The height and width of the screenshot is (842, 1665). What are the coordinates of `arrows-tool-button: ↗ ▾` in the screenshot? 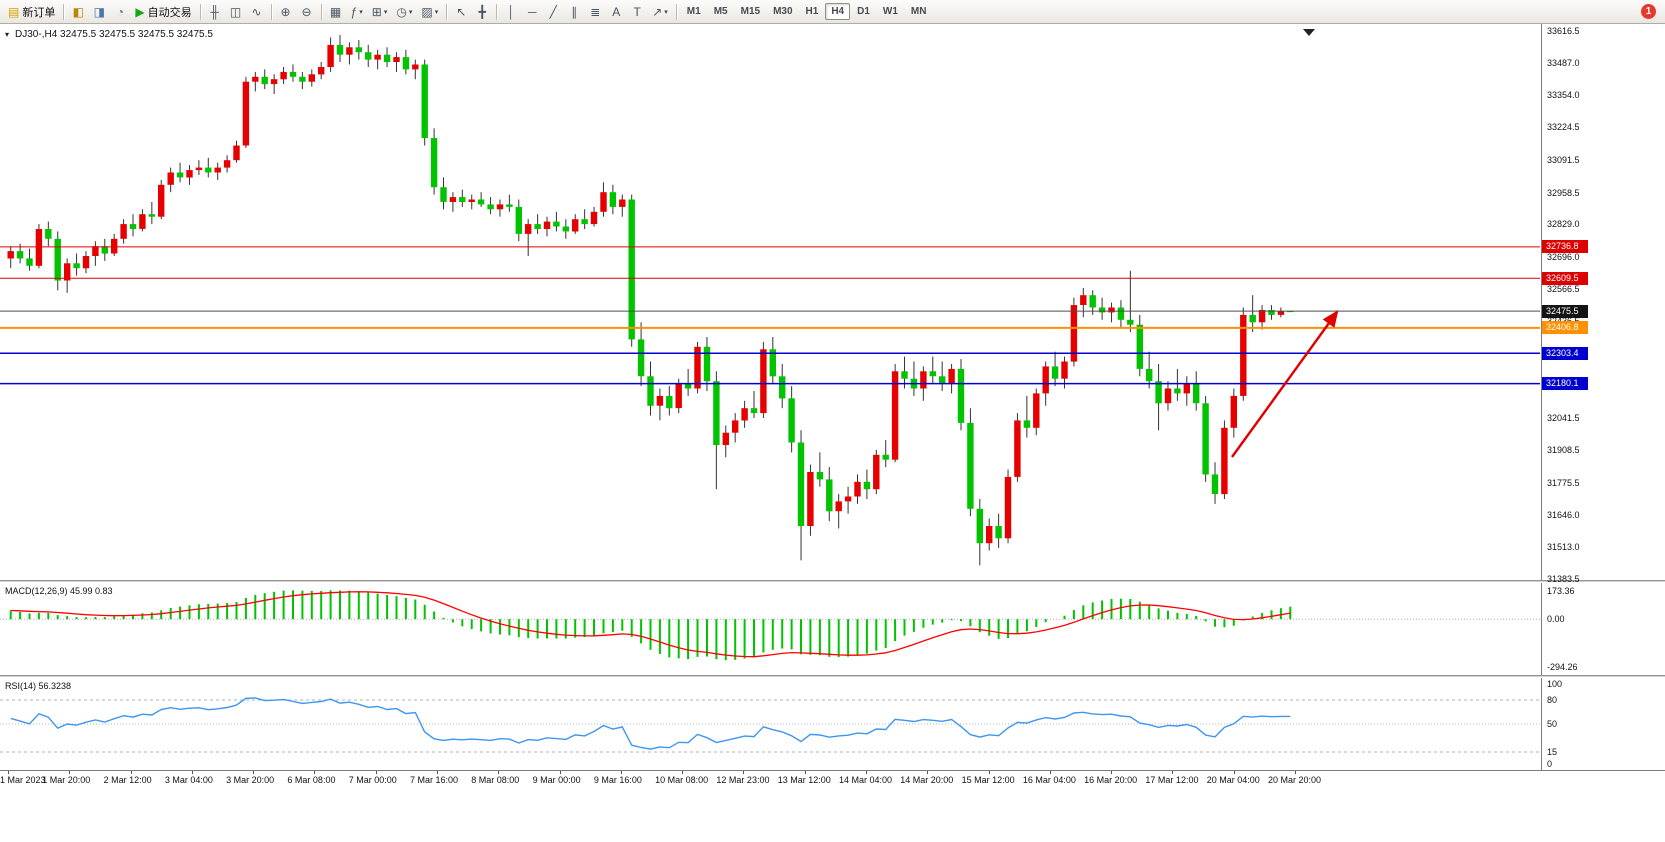 It's located at (660, 12).